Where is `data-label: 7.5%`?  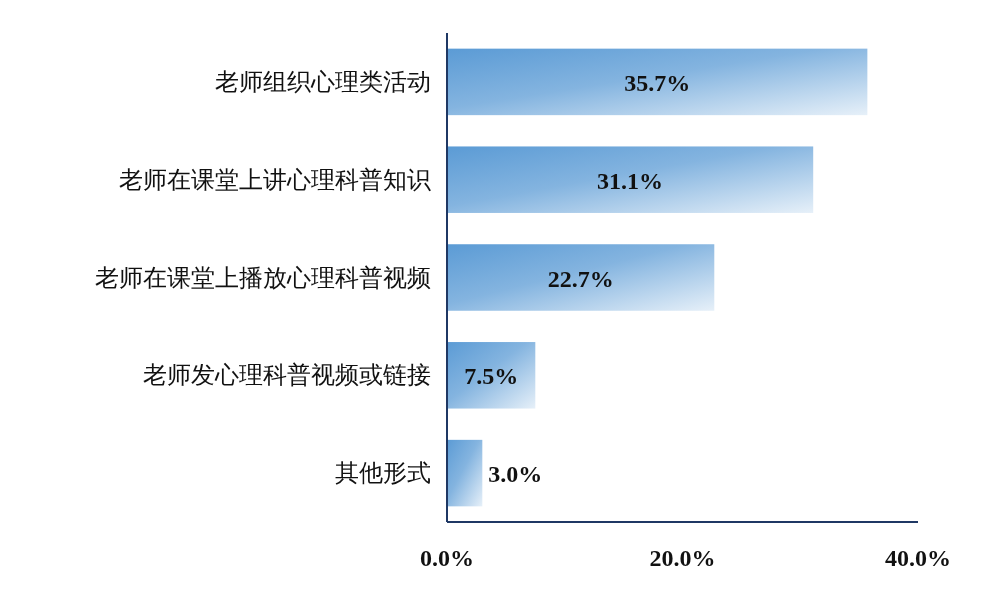
data-label: 7.5% is located at coordinates (491, 376).